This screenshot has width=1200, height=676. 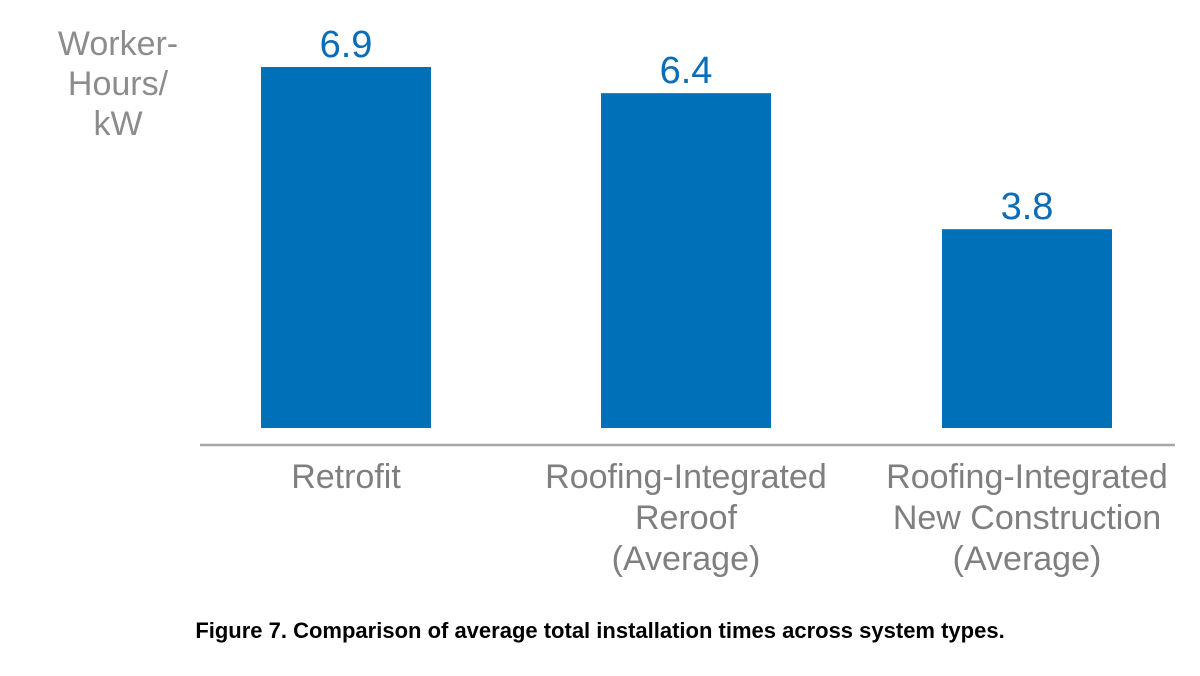 What do you see at coordinates (118, 44) in the screenshot?
I see `y-axis-label-line: Worker-` at bounding box center [118, 44].